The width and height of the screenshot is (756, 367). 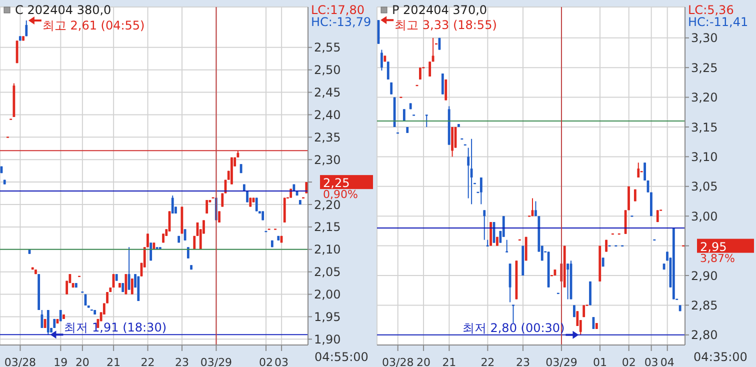 What do you see at coordinates (341, 357) in the screenshot?
I see `text: 04:55:00` at bounding box center [341, 357].